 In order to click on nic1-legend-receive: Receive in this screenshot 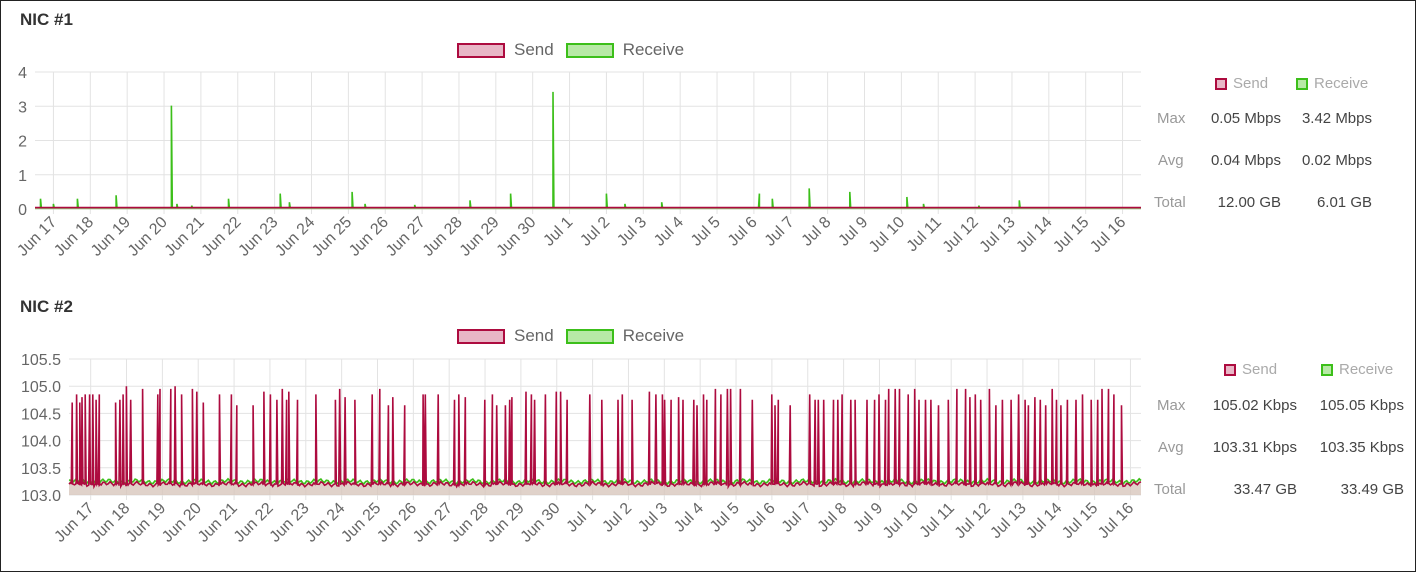, I will do `click(625, 50)`.